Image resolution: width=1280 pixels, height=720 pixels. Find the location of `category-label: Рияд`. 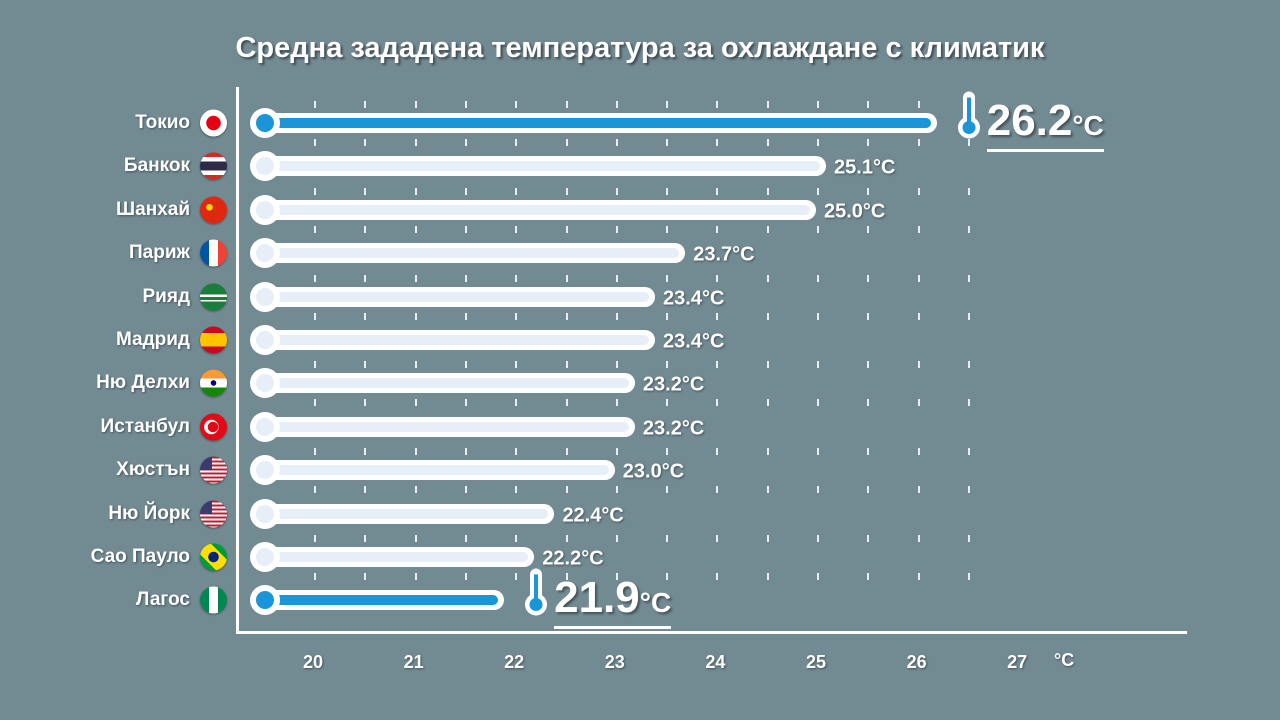

category-label: Рияд is located at coordinates (166, 296).